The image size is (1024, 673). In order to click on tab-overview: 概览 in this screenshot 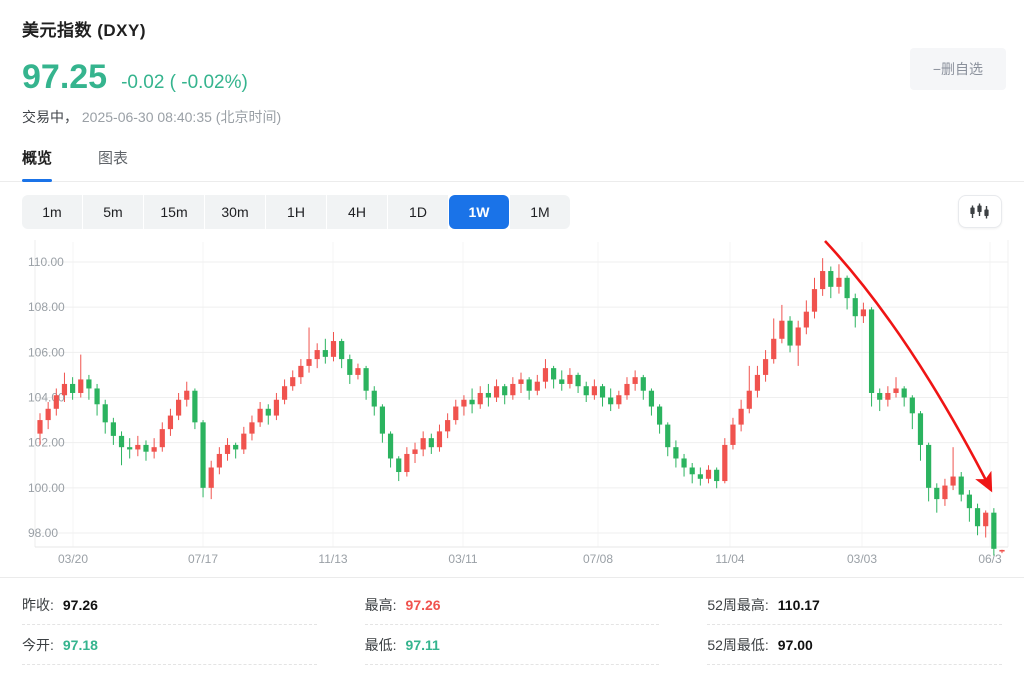, I will do `click(37, 164)`.